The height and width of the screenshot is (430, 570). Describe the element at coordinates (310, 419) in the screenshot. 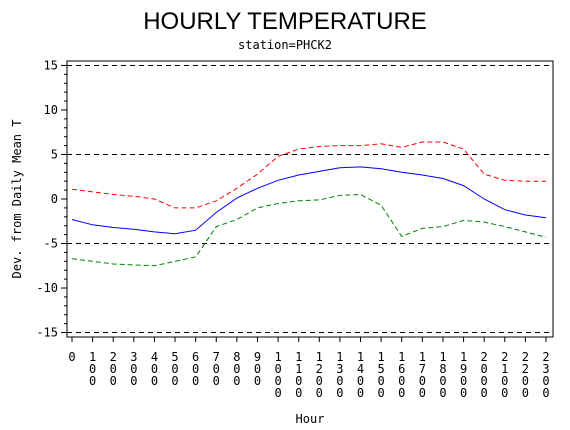

I see `x-axis-label: Hour` at that location.